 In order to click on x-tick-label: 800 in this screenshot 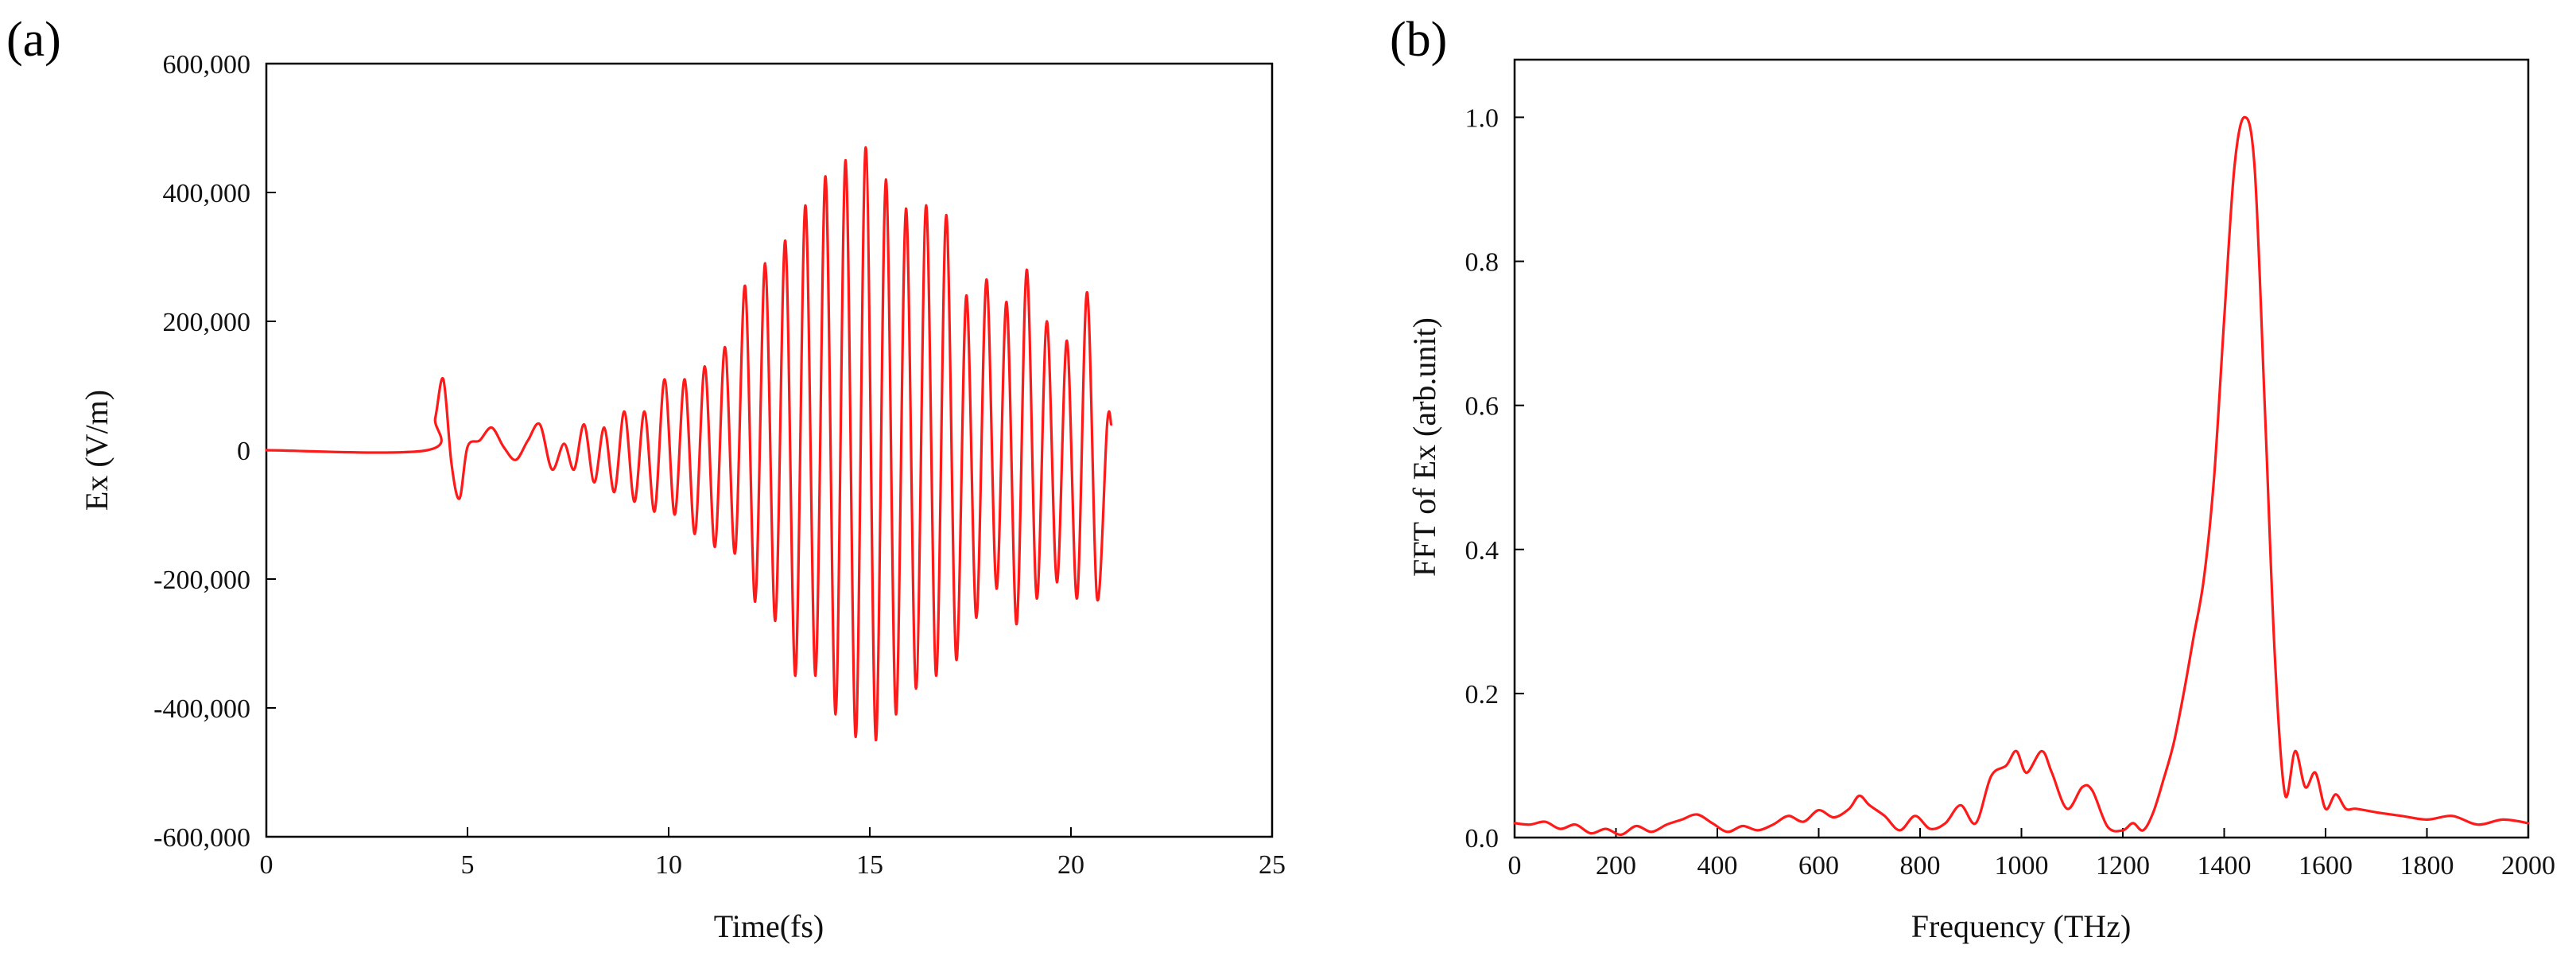, I will do `click(1921, 866)`.